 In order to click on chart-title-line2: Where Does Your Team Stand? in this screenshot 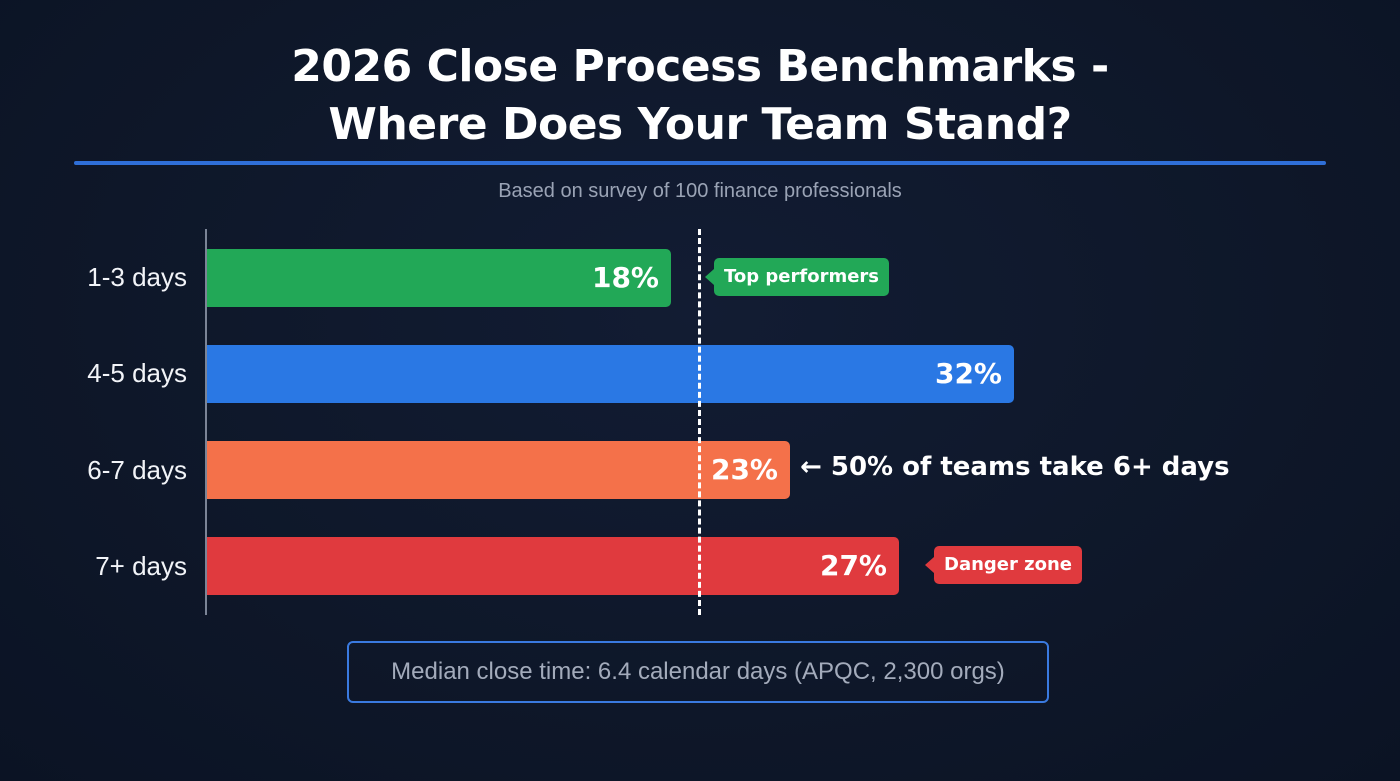, I will do `click(700, 124)`.